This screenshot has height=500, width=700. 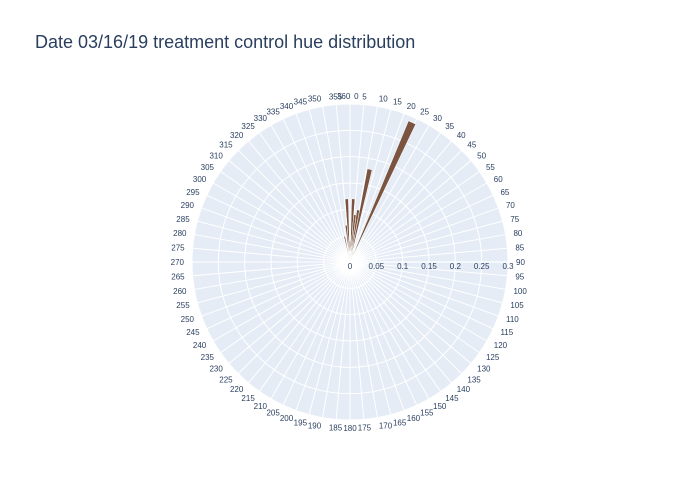 What do you see at coordinates (261, 118) in the screenshot?
I see `angular-tick-label: 330` at bounding box center [261, 118].